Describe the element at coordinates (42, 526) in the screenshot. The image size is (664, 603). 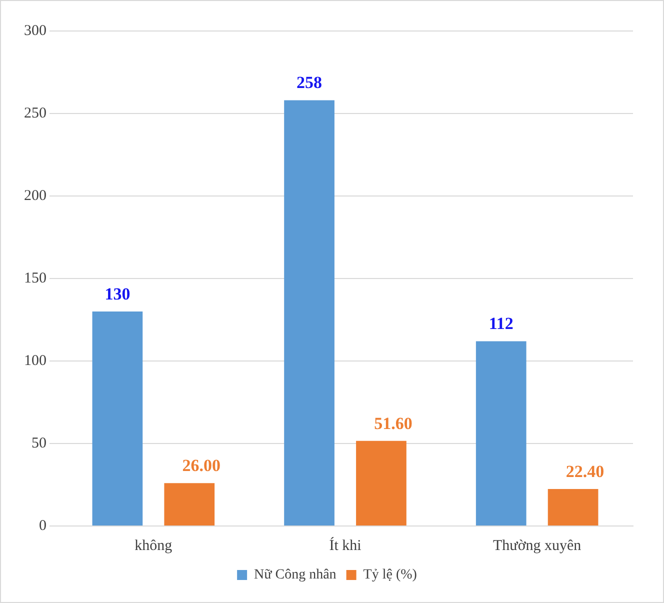
I see `y-tick-label: 0` at that location.